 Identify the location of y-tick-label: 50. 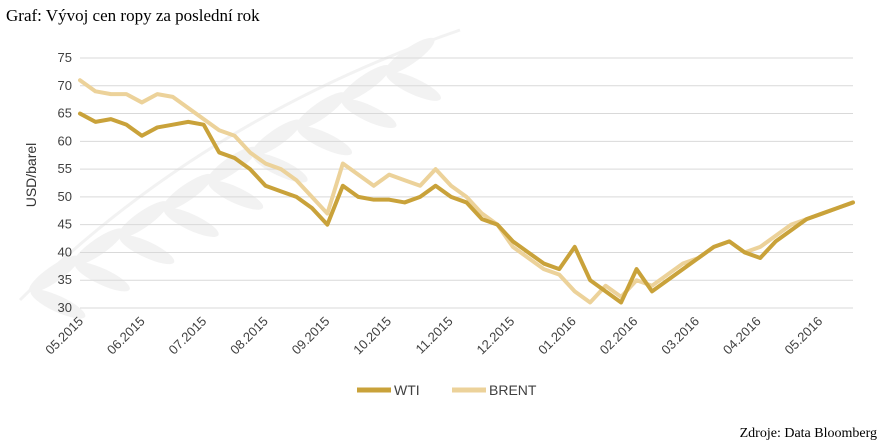
(65, 196).